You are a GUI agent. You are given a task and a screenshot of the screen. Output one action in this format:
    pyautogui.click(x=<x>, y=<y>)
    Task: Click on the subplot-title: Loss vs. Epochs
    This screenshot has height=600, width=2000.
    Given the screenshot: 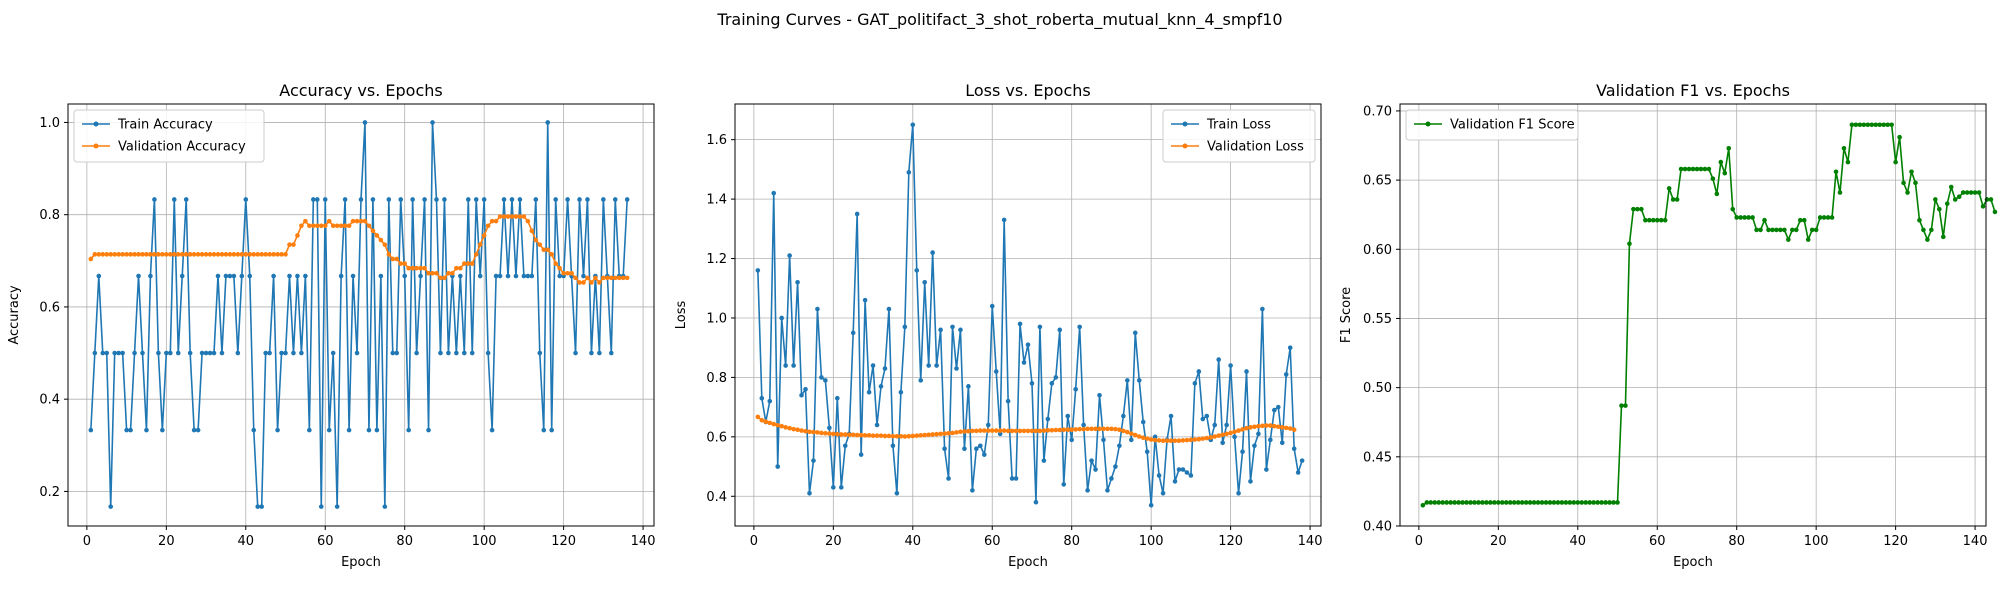 What is the action you would take?
    pyautogui.click(x=1027, y=90)
    